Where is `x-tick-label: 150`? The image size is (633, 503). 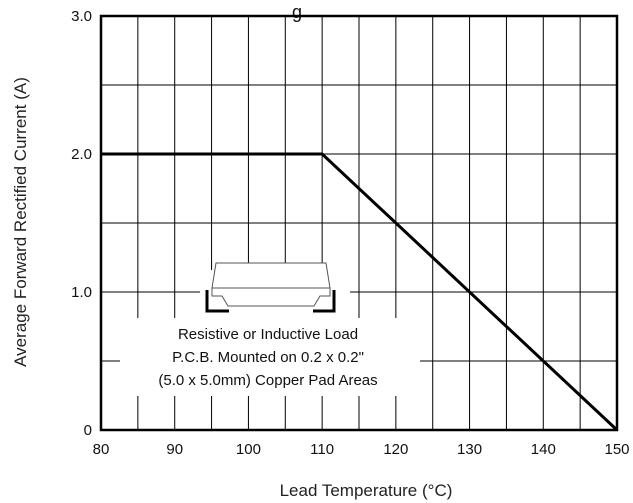 x-tick-label: 150 is located at coordinates (616, 449).